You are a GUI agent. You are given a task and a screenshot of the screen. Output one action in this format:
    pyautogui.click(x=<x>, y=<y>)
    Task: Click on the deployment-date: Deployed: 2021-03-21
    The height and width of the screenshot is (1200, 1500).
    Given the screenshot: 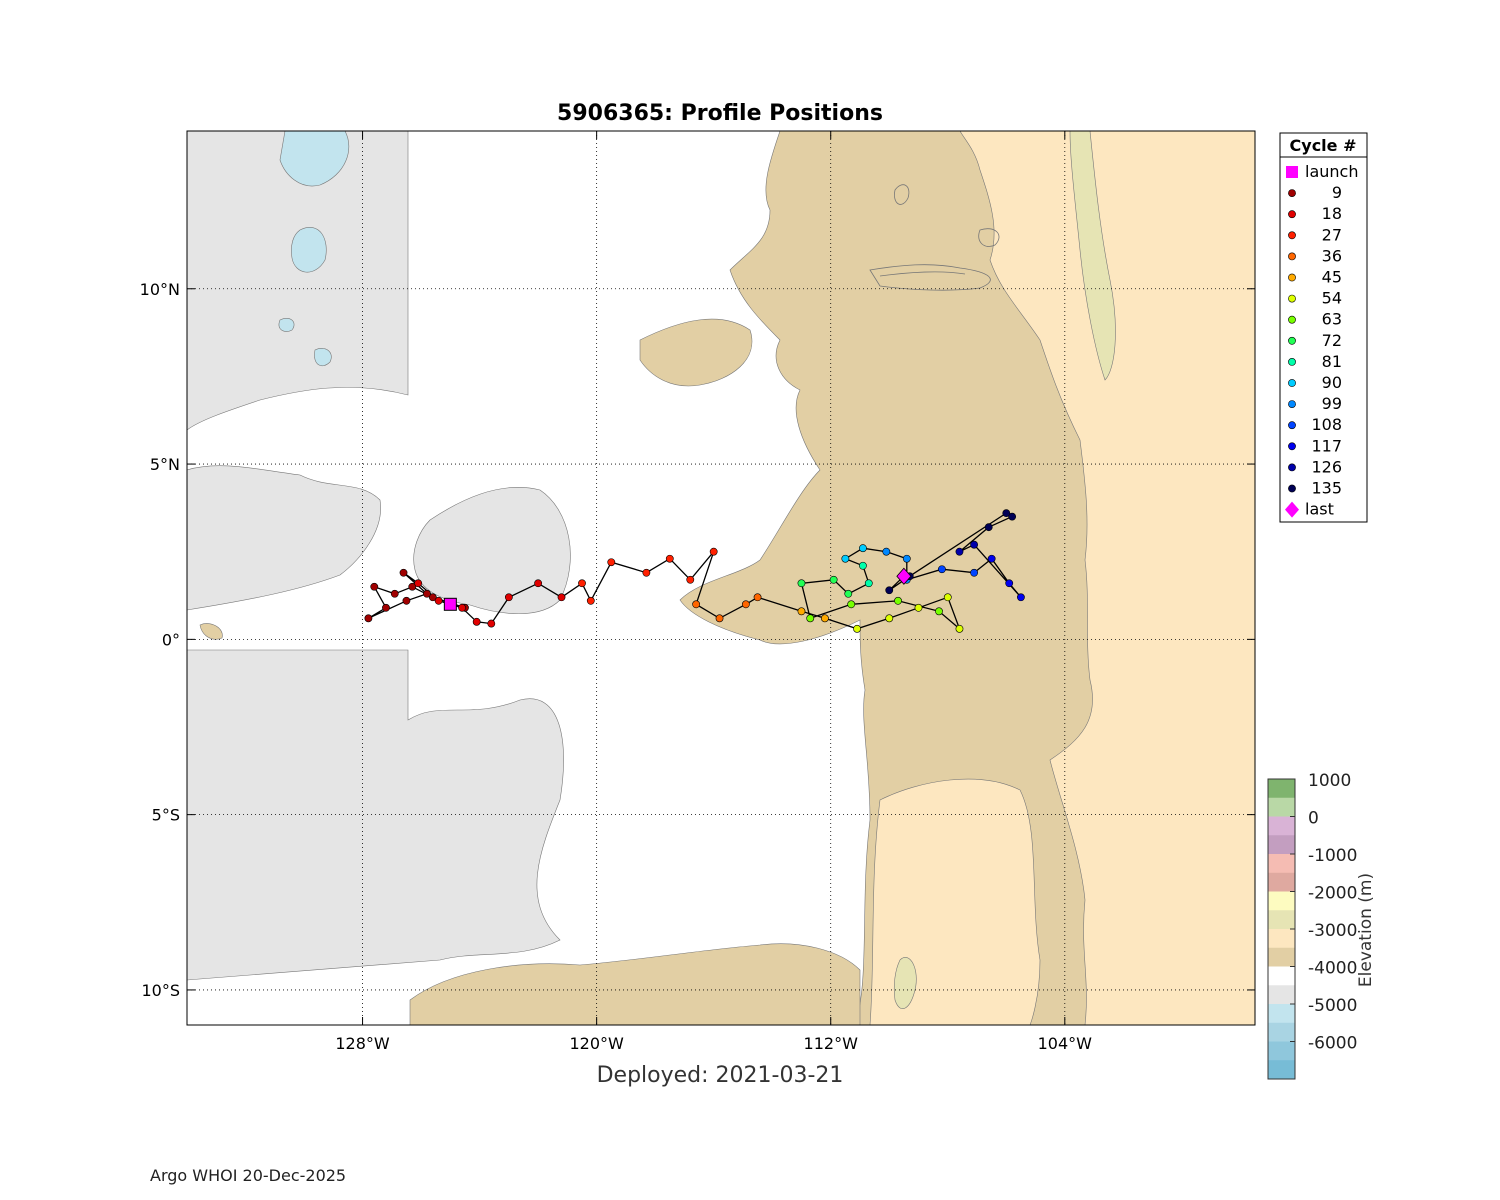 What is the action you would take?
    pyautogui.click(x=720, y=1075)
    